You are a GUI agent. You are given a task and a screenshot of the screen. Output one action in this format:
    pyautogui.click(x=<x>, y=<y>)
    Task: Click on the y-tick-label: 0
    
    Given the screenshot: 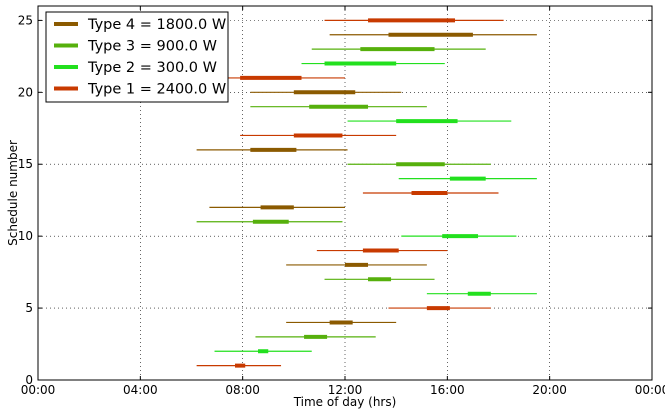 What is the action you would take?
    pyautogui.click(x=29, y=380)
    